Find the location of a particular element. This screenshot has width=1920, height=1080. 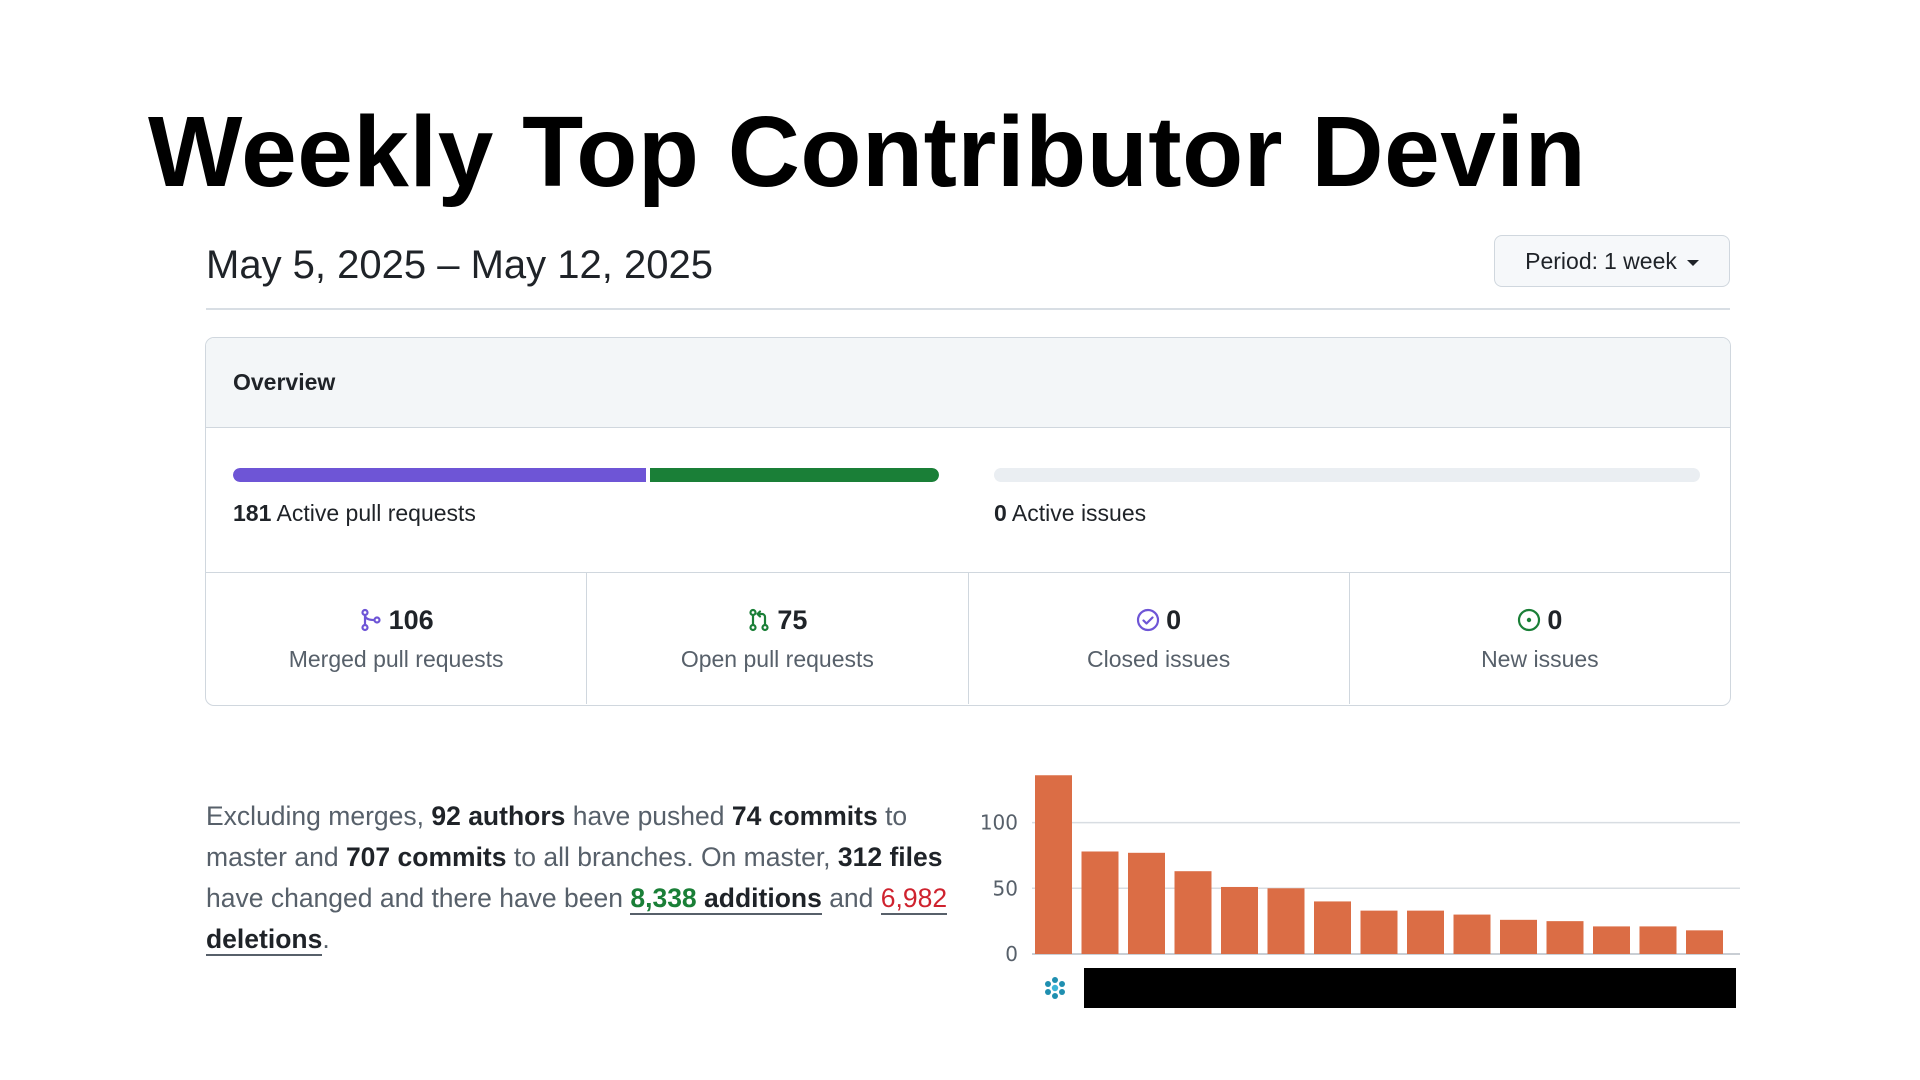

y-tick-label: 100 is located at coordinates (999, 823).